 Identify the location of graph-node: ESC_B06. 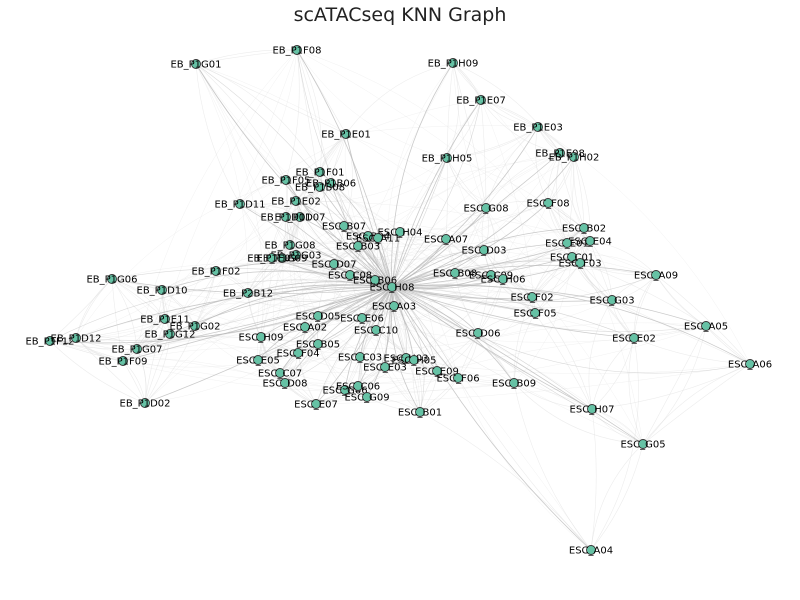
(375, 281).